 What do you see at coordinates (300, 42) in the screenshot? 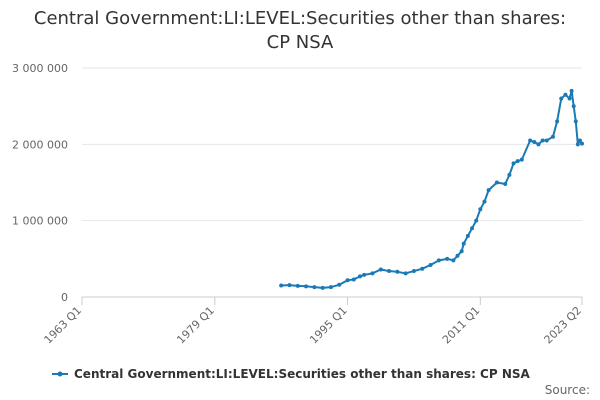
I see `chart-title-line-2: CP NSA` at bounding box center [300, 42].